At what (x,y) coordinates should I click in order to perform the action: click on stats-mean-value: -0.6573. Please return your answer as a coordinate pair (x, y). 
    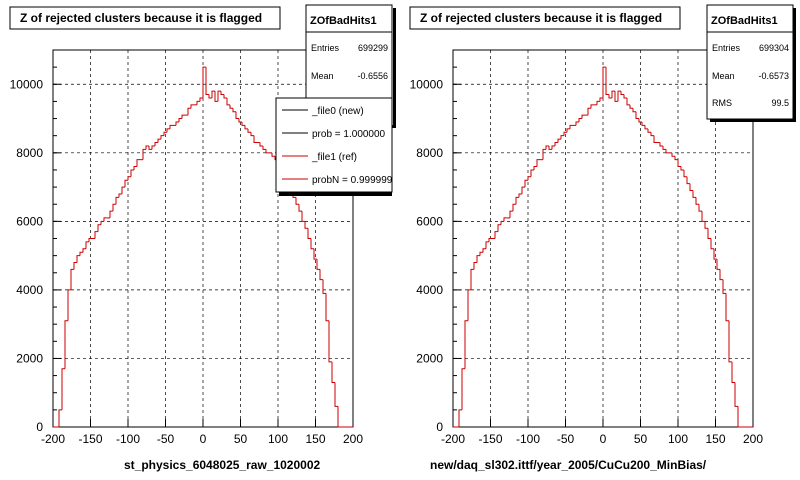
    Looking at the image, I should click on (773, 76).